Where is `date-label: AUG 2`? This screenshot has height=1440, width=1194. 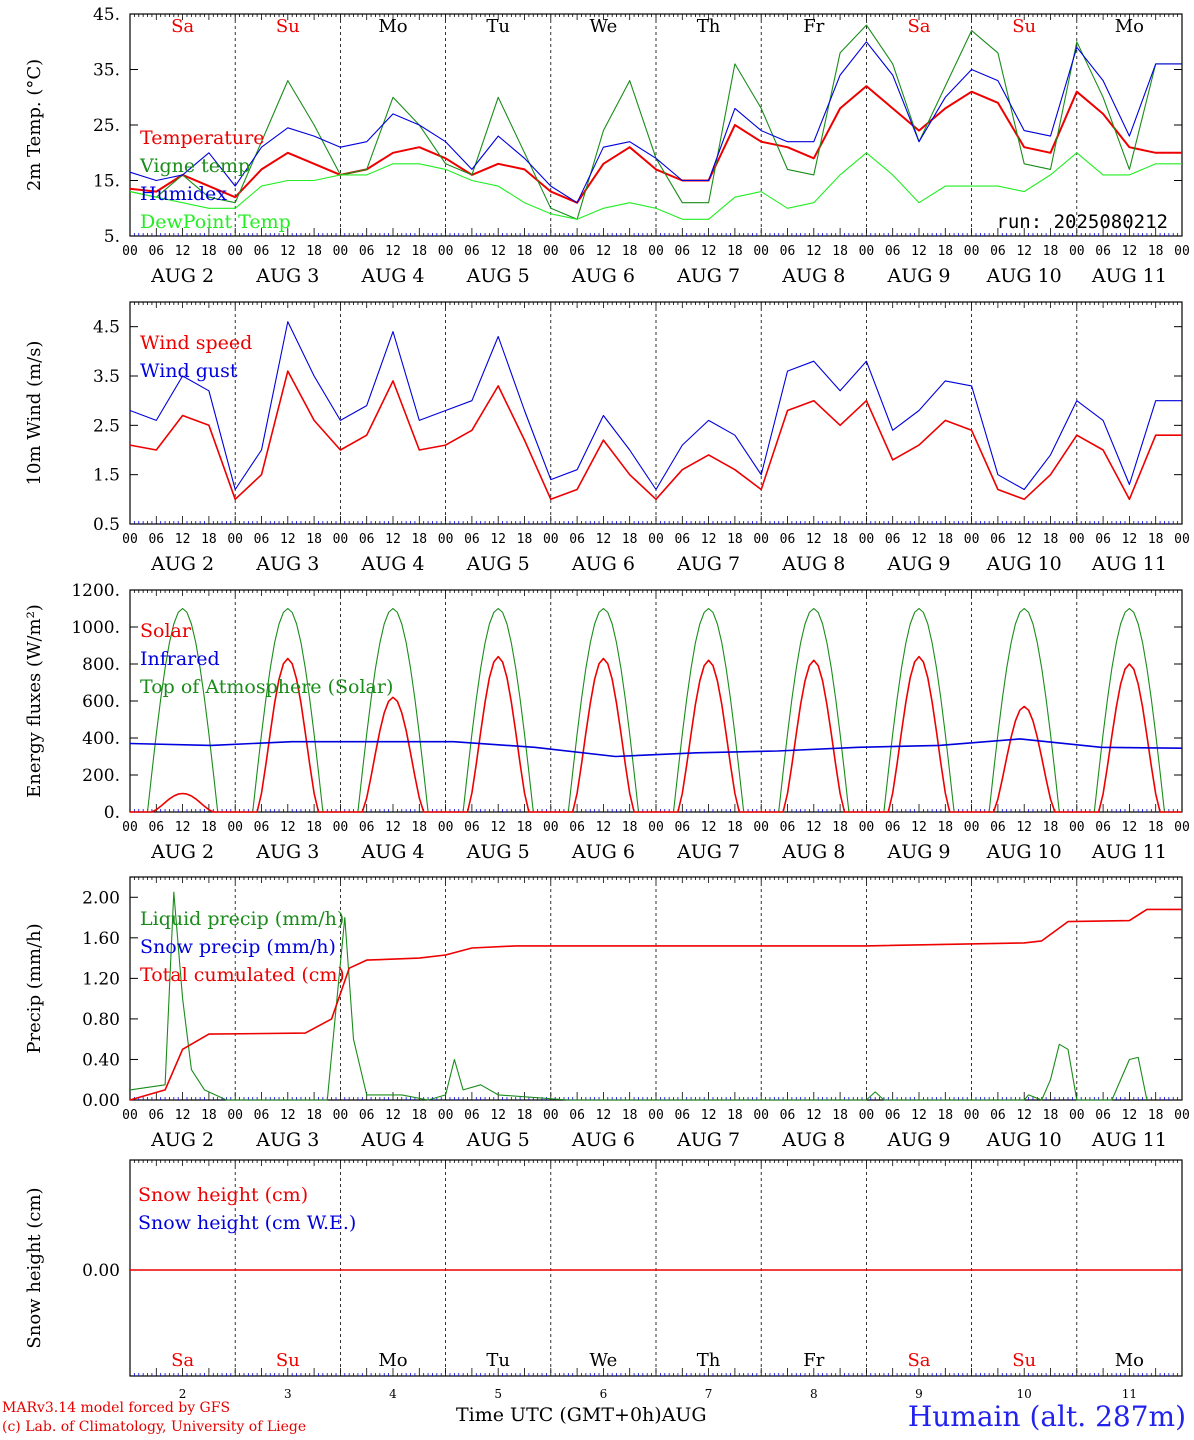
date-label: AUG 2 is located at coordinates (182, 852).